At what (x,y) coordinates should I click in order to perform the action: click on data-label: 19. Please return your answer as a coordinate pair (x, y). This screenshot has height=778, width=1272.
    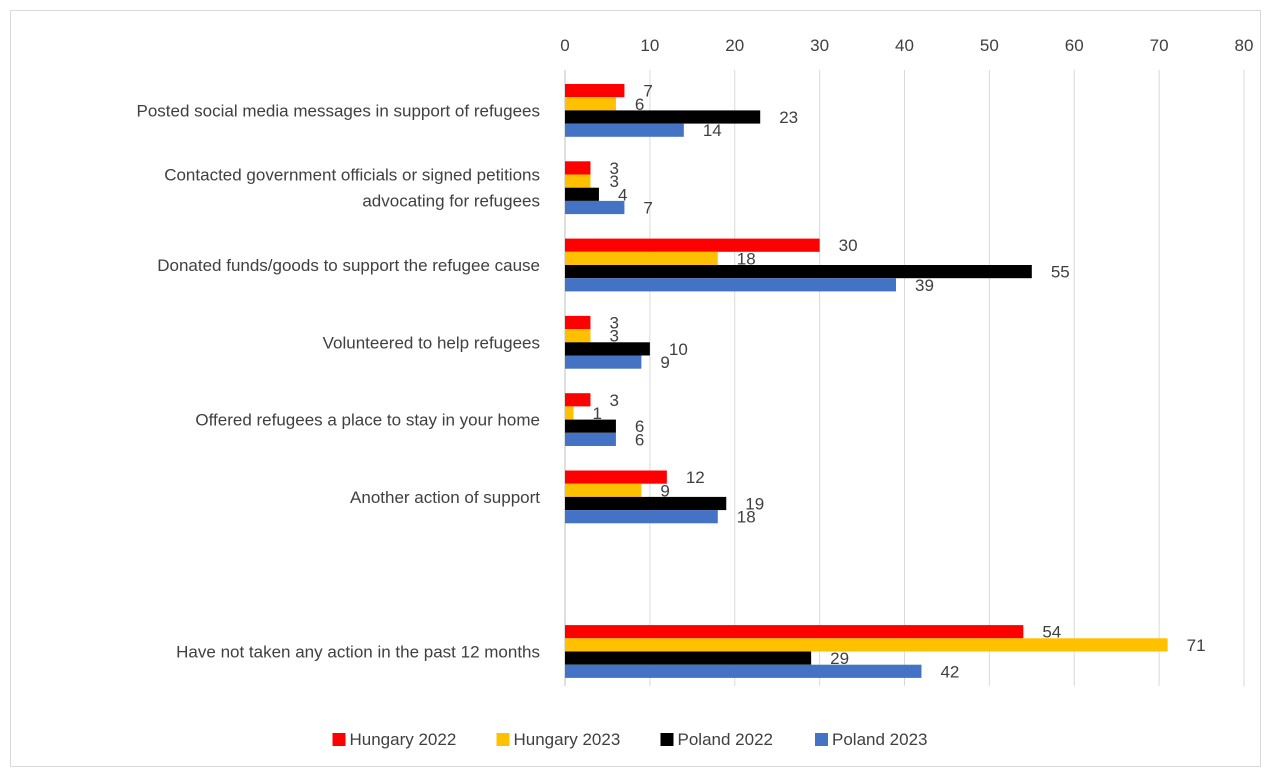
    Looking at the image, I should click on (754, 504).